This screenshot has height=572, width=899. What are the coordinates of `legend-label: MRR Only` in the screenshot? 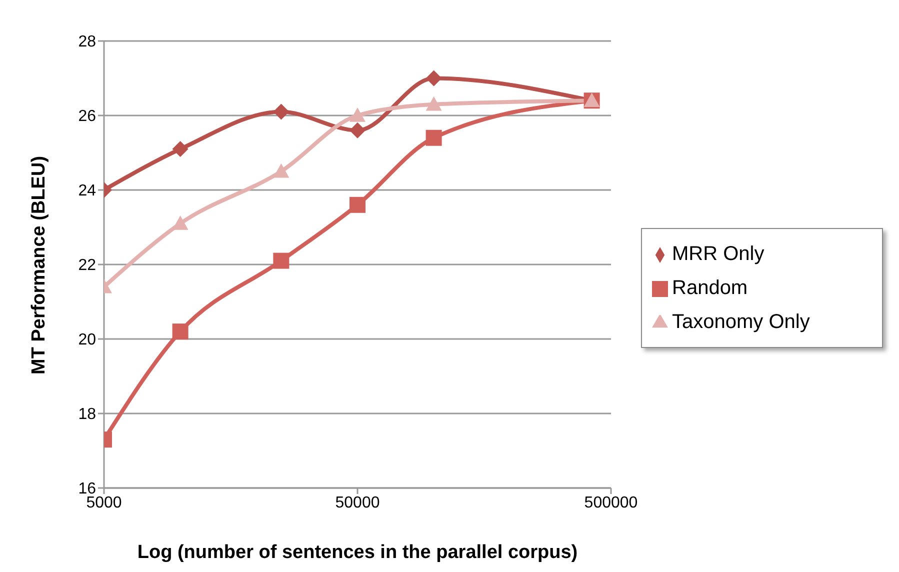 It's located at (718, 254).